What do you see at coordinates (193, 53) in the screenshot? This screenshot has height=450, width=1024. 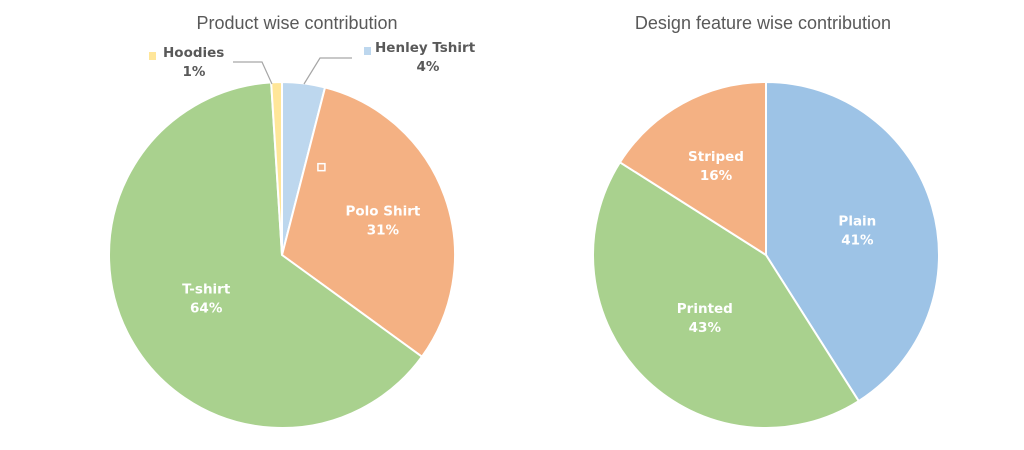 I see `slice-label-hoodies: Hoodies` at bounding box center [193, 53].